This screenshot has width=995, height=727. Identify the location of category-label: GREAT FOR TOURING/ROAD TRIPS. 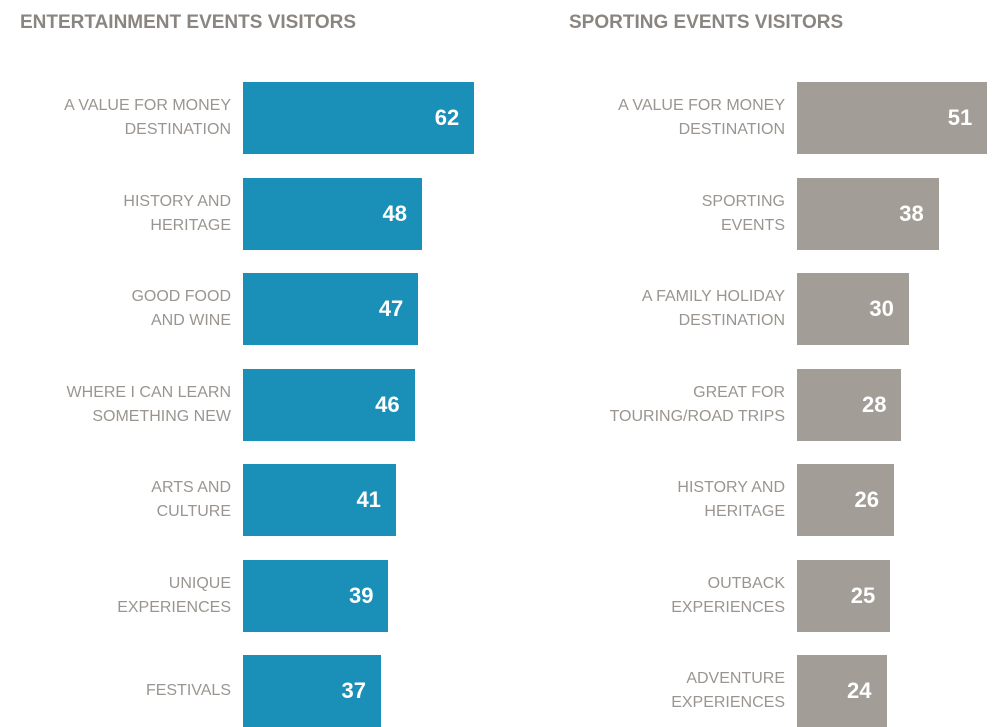
(697, 404).